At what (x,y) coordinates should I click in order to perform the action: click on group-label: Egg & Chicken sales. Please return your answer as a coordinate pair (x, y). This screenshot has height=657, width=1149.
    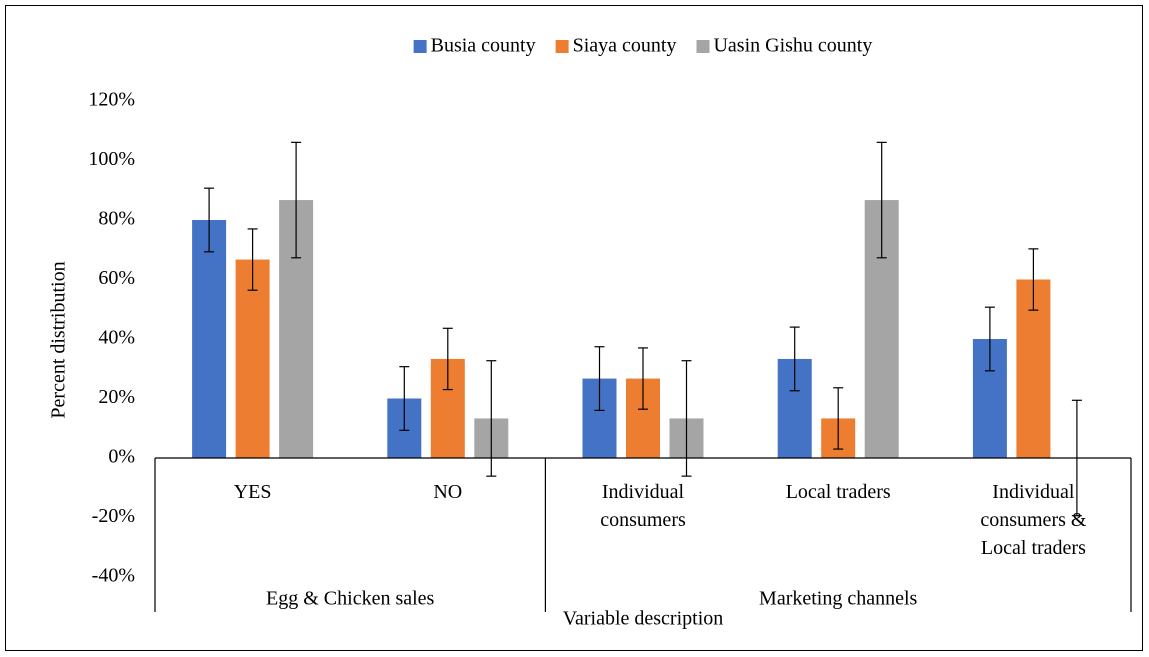
    Looking at the image, I should click on (350, 599).